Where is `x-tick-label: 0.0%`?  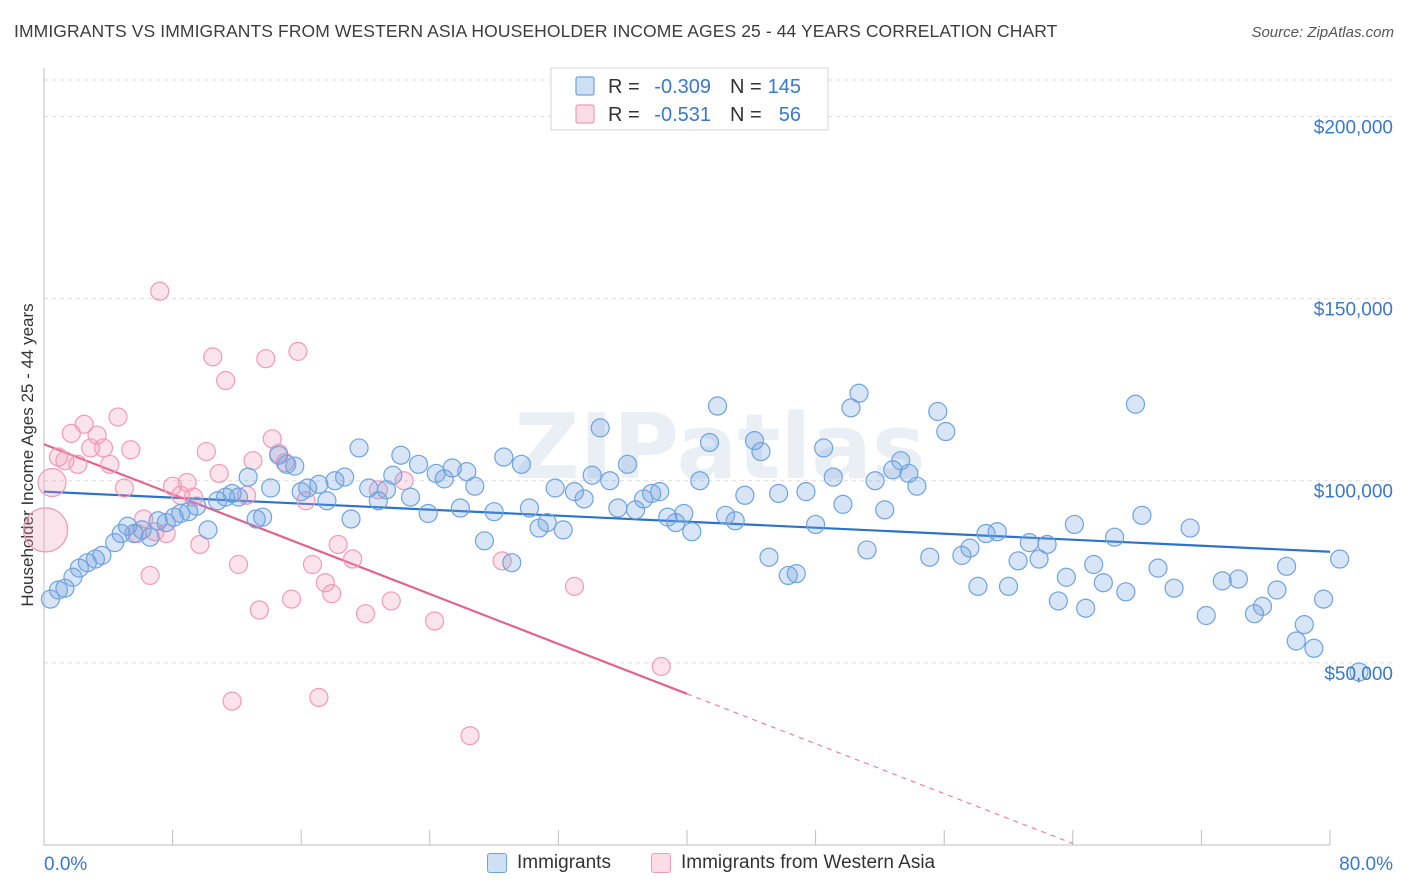
x-tick-label: 0.0% is located at coordinates (65, 864).